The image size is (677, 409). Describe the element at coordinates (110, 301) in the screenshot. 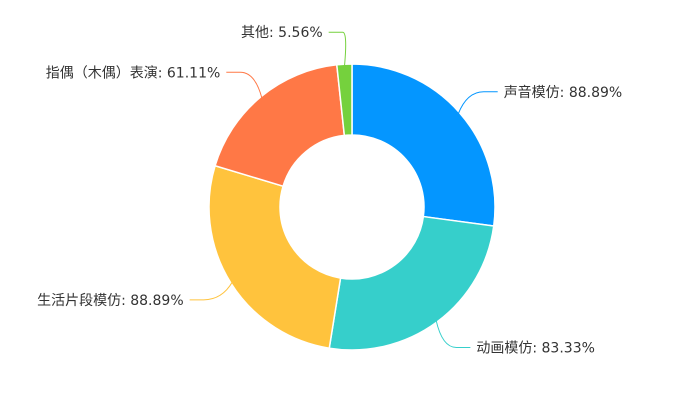

I see `slice-label-2: 生活片段模仿: 88.89%` at that location.